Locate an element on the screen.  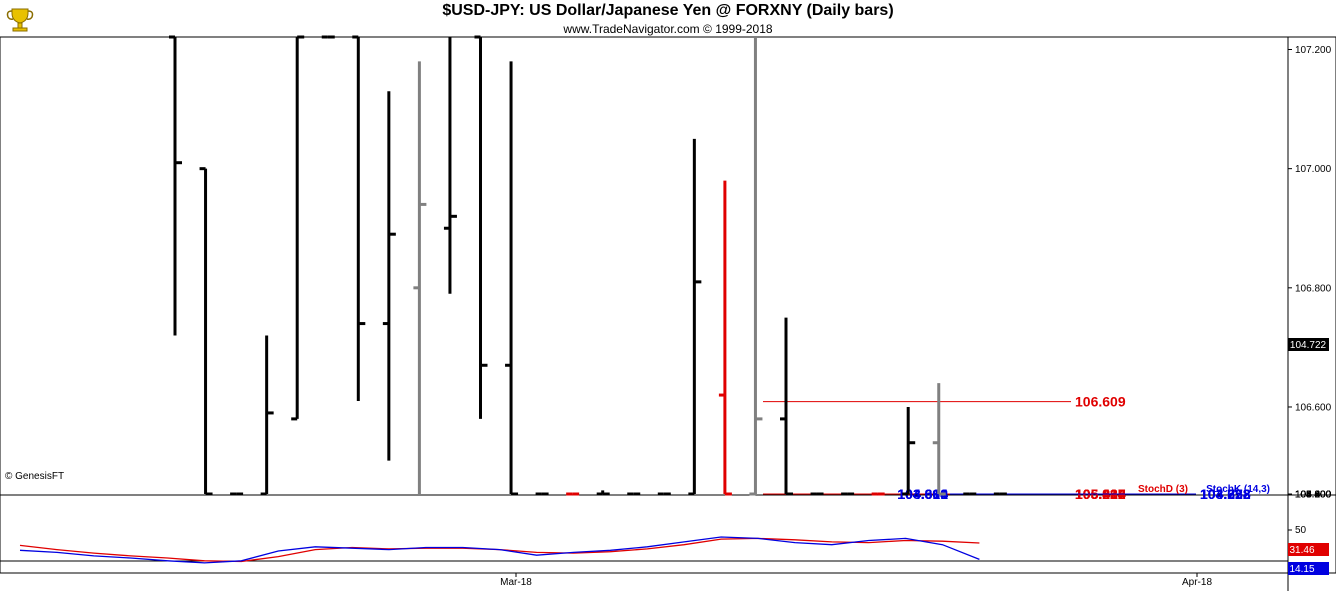
stoch-d-value: 31.46 is located at coordinates (1301, 550).